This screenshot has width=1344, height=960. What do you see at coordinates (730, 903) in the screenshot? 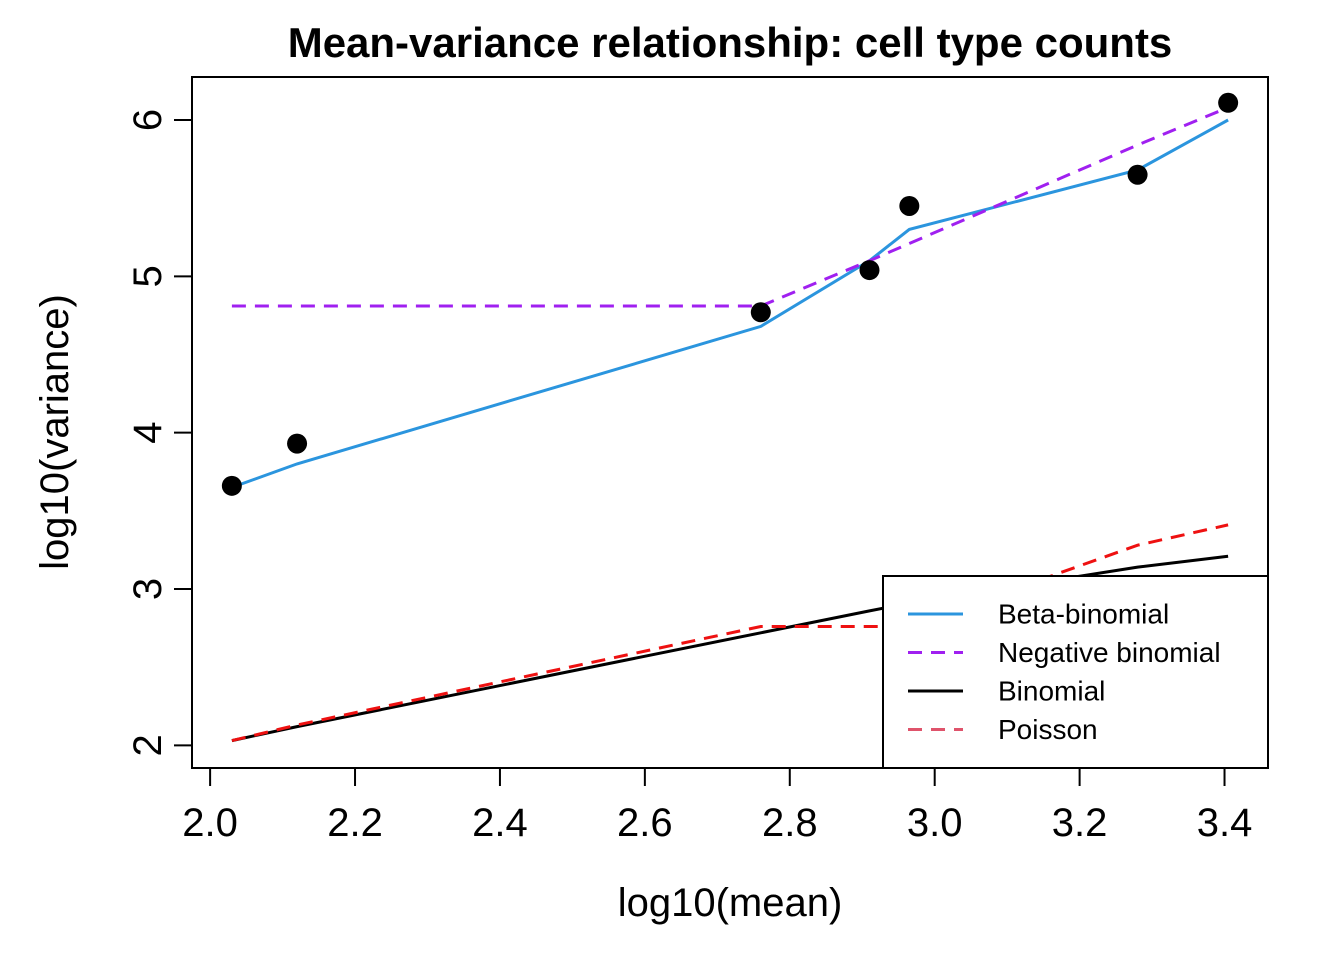
I see `x-axis-label: log10(mean)` at bounding box center [730, 903].